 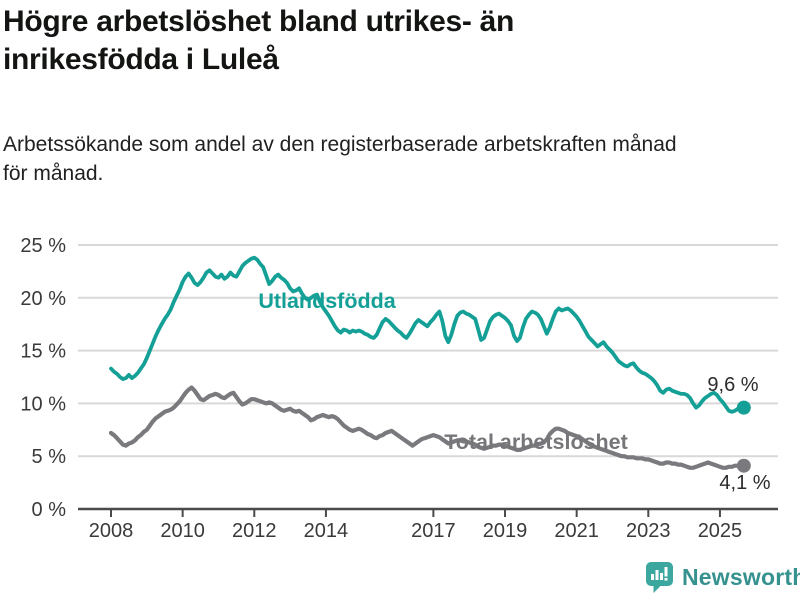 I want to click on x-tick-label: 2012, so click(x=254, y=531).